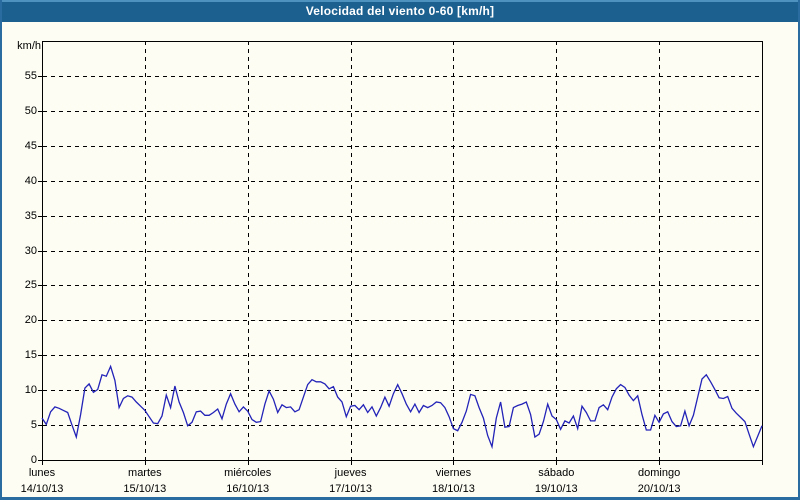 This screenshot has width=800, height=500. Describe the element at coordinates (30, 180) in the screenshot. I see `y-axis-tick-label-40: 40` at that location.